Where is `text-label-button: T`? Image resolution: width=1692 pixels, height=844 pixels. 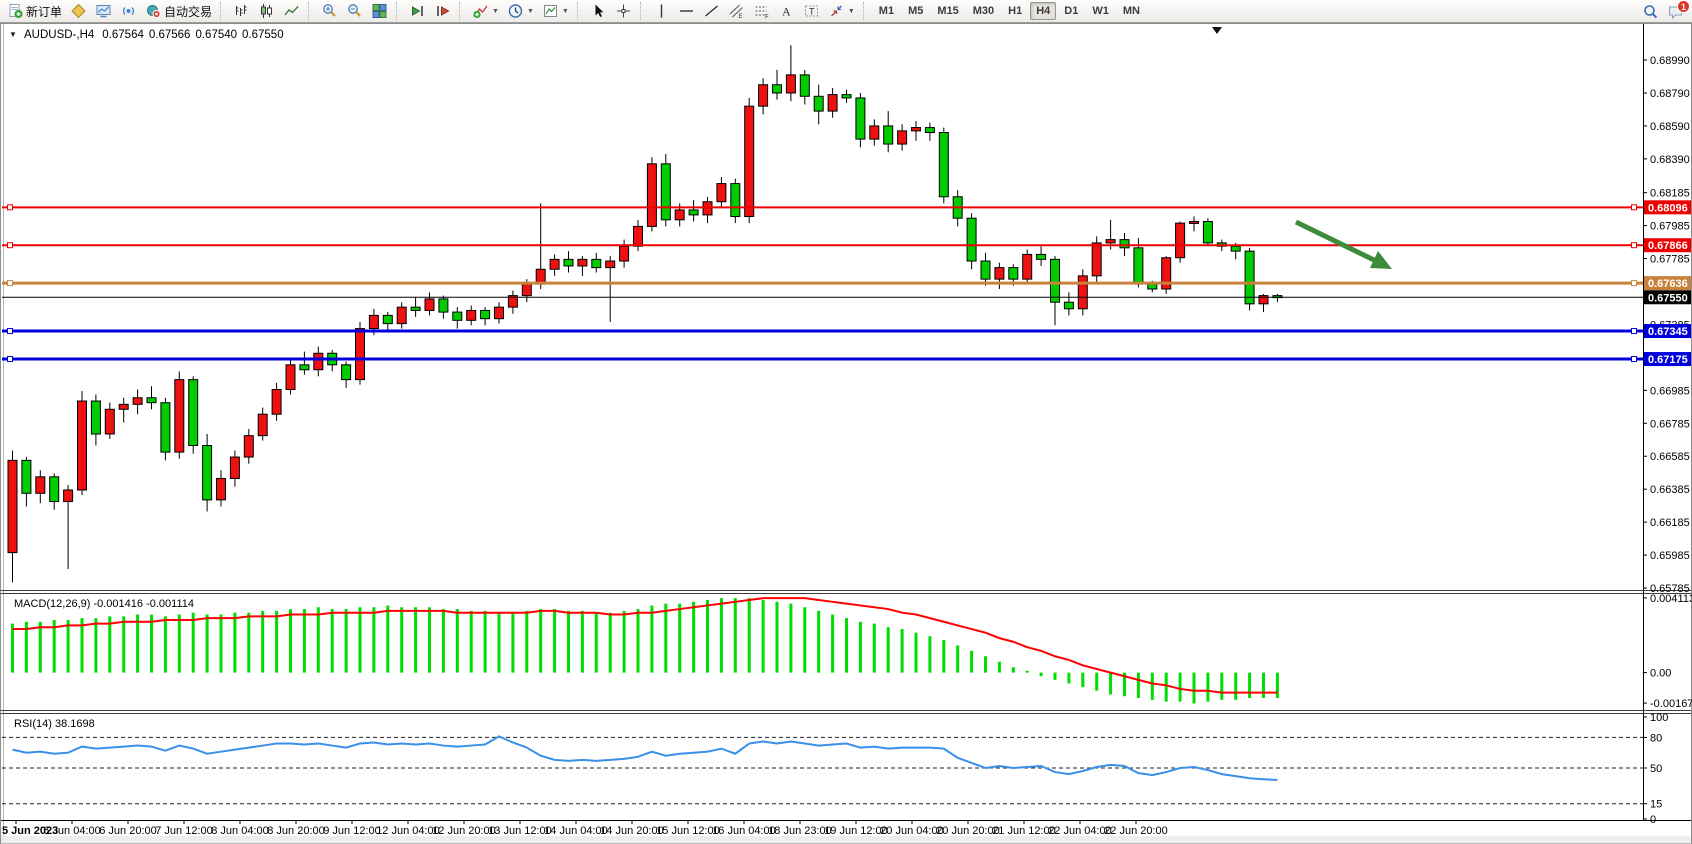 text-label-button: T is located at coordinates (811, 11).